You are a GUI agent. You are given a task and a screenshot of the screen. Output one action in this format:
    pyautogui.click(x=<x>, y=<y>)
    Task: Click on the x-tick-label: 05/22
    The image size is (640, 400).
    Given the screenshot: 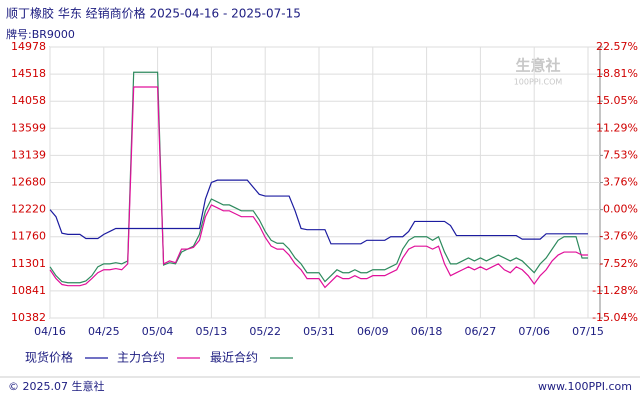 What is the action you would take?
    pyautogui.click(x=265, y=331)
    